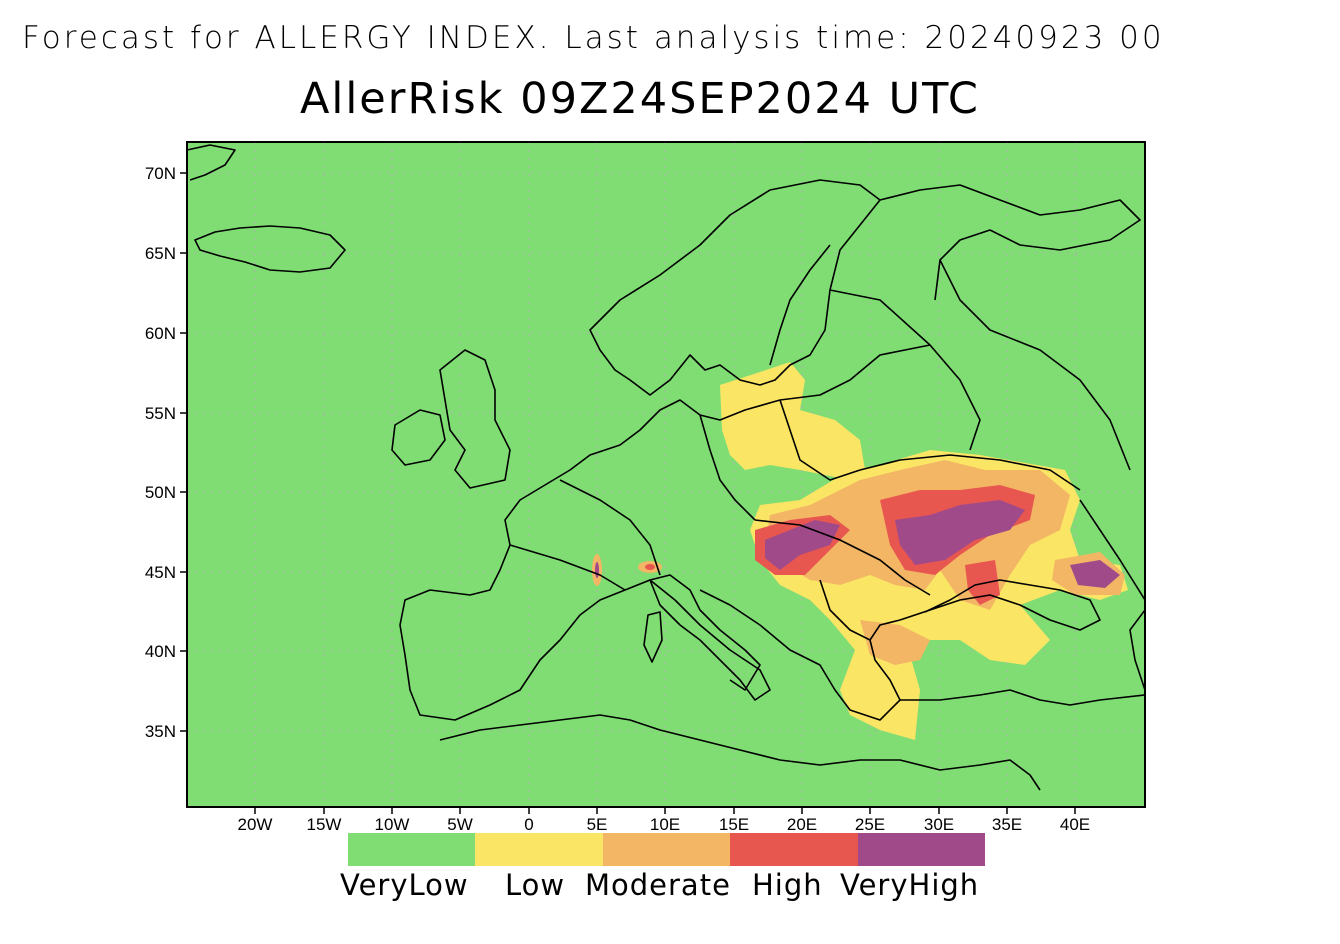 The image size is (1340, 944). What do you see at coordinates (939, 822) in the screenshot?
I see `lon-label: 30E` at bounding box center [939, 822].